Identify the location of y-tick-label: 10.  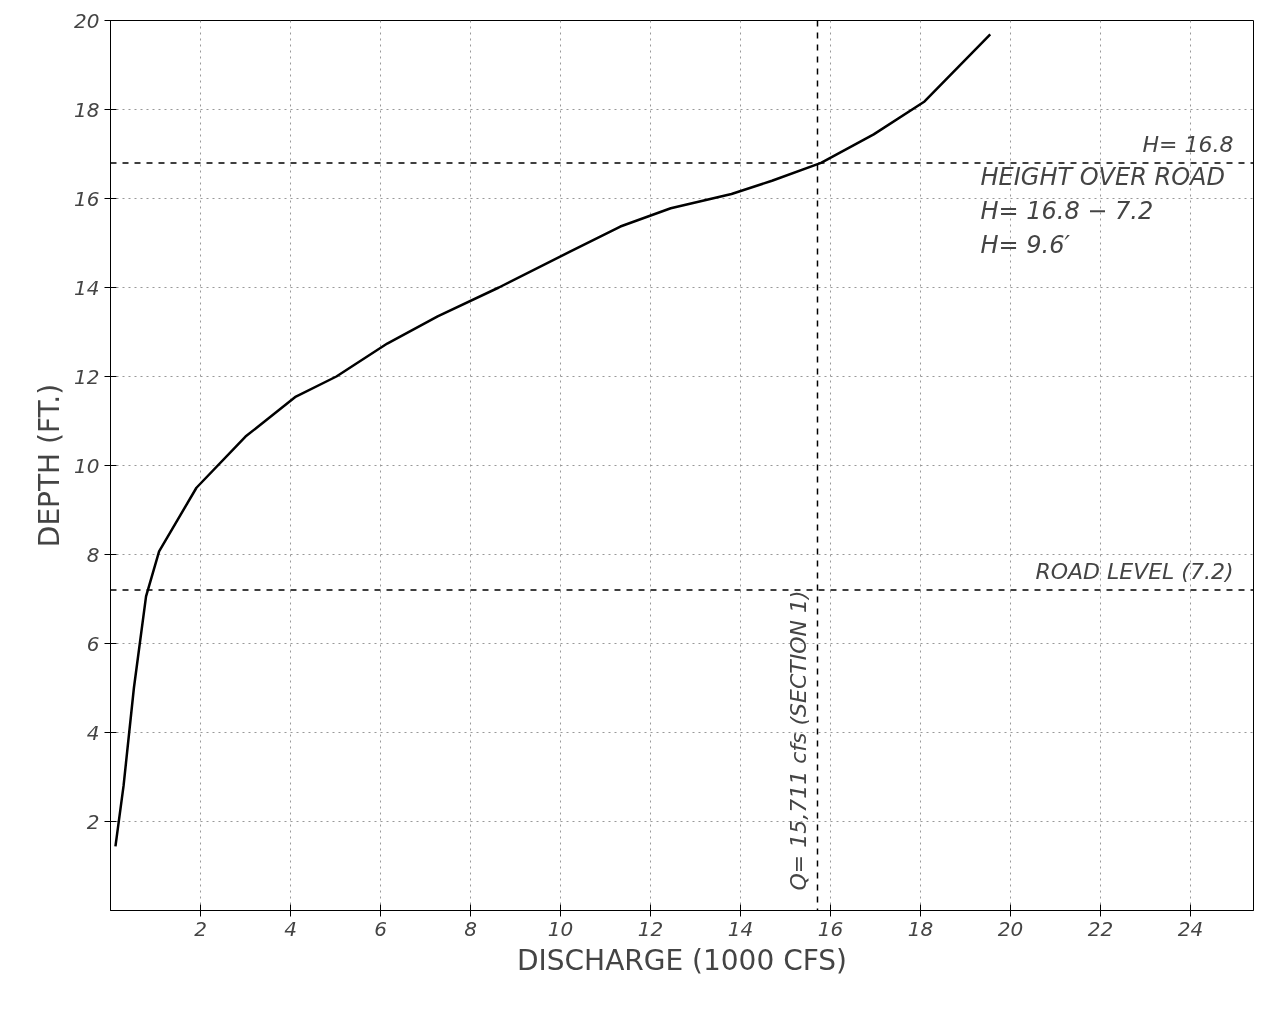
(87, 465).